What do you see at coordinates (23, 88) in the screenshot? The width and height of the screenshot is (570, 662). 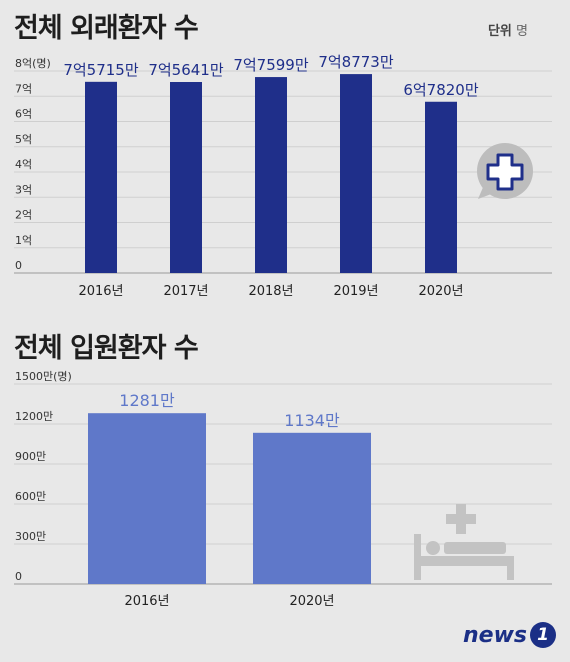 I see `y-tick-label: 7억` at bounding box center [23, 88].